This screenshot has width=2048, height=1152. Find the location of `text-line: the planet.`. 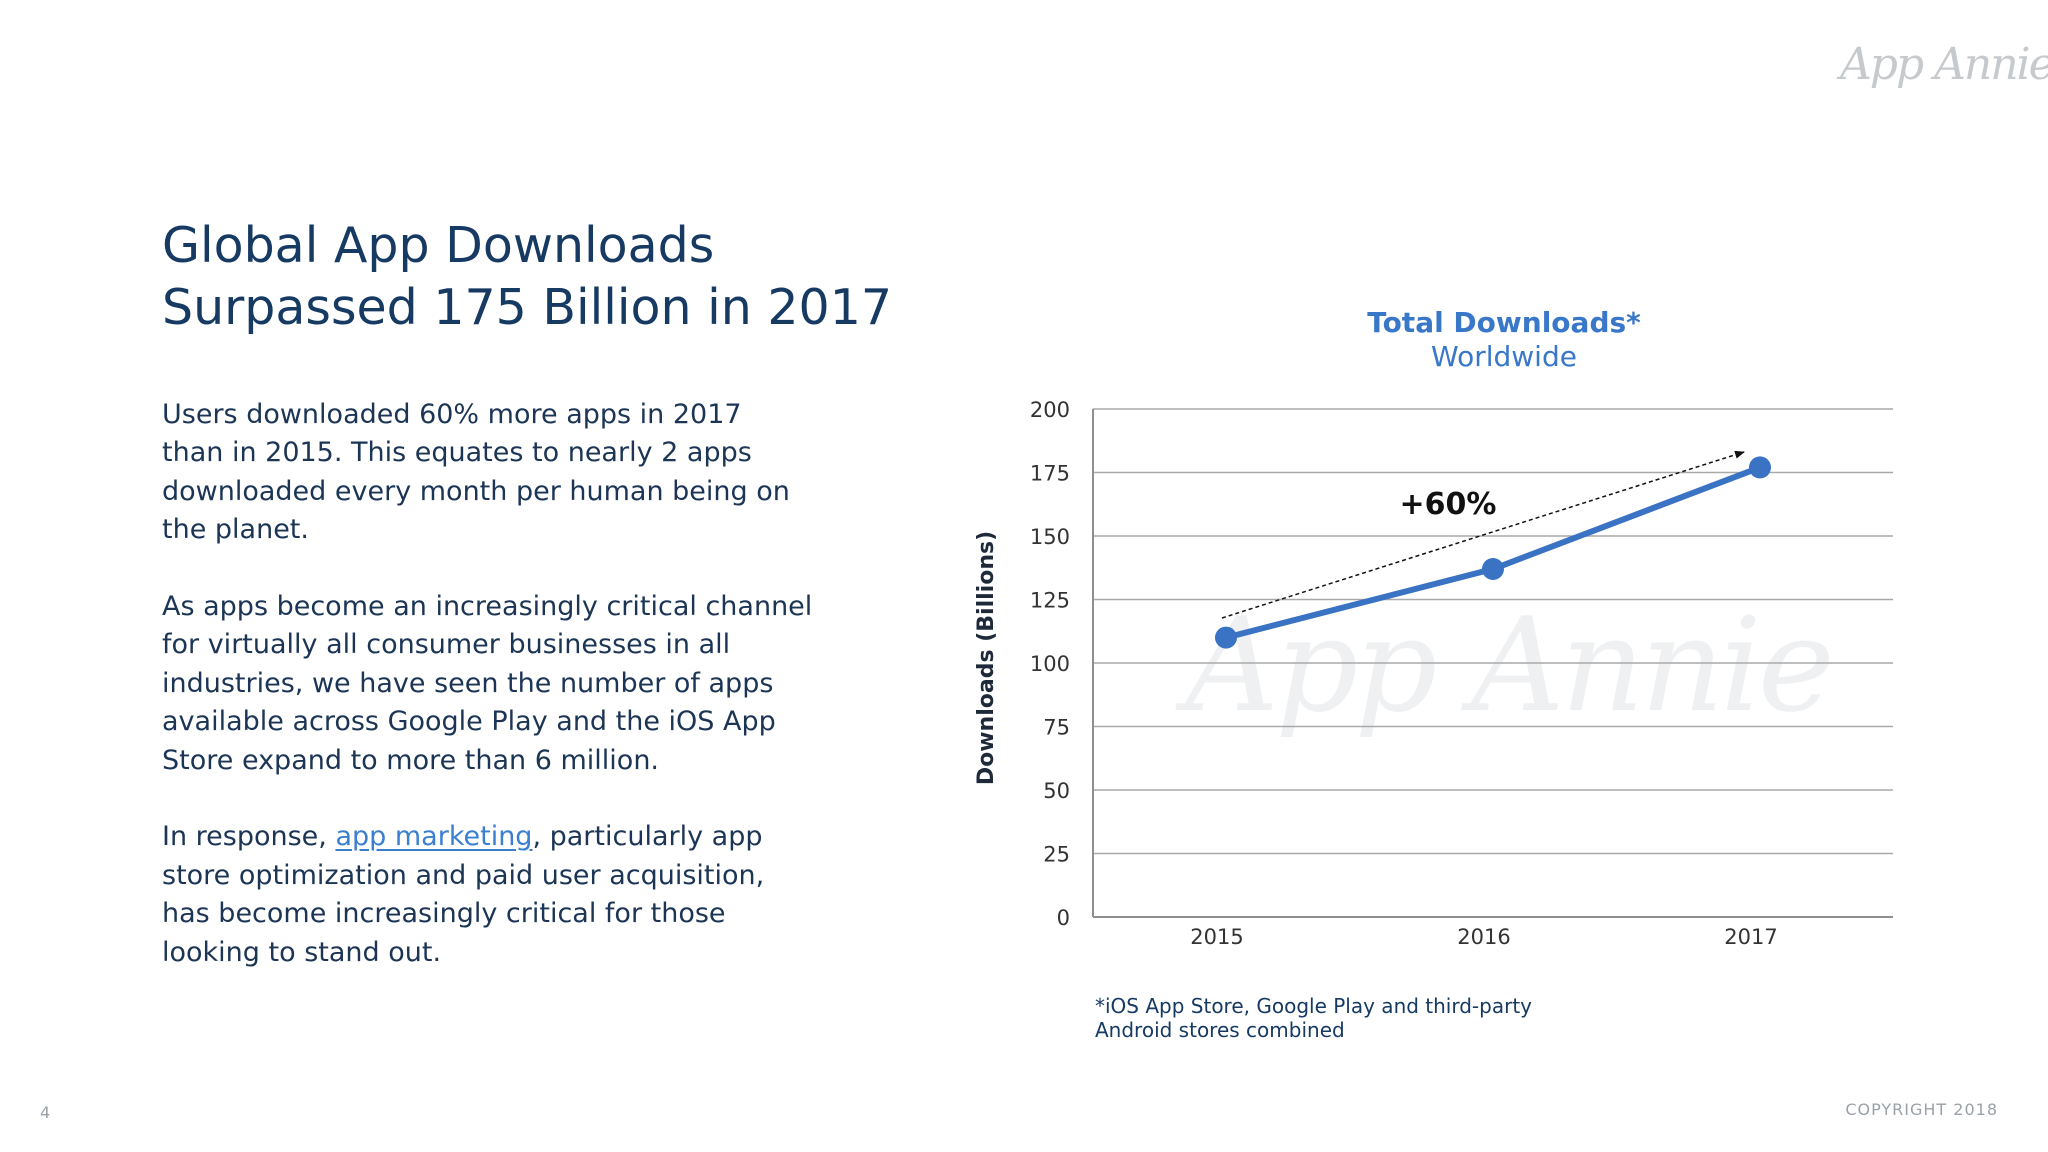

text-line: the planet. is located at coordinates (235, 530).